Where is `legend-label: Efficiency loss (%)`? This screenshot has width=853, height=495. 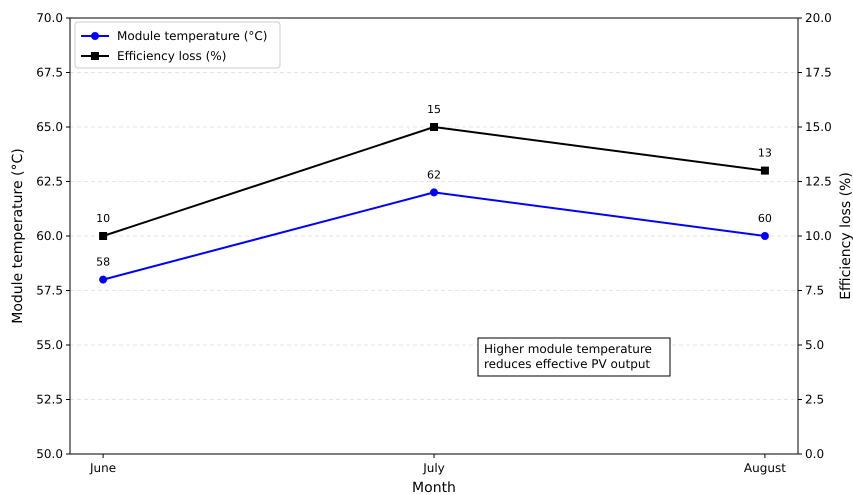 legend-label: Efficiency loss (%) is located at coordinates (171, 56).